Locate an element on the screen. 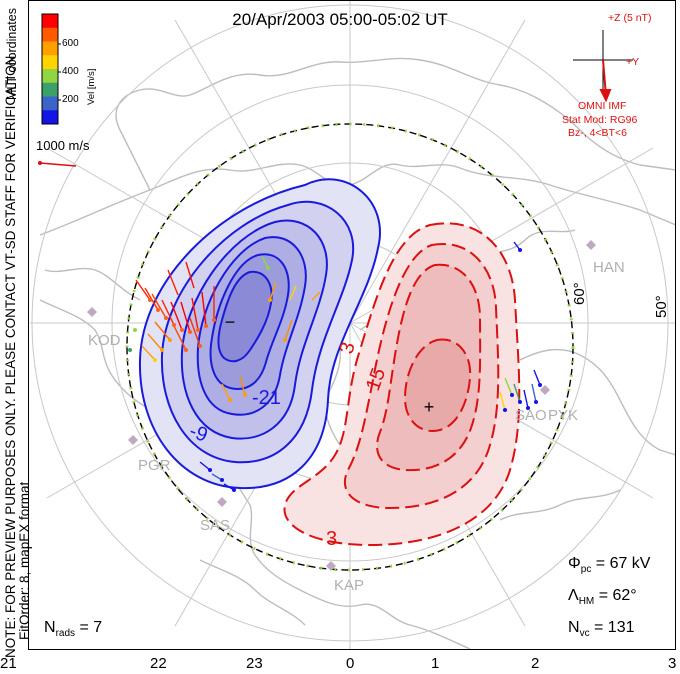  imf-model: Stat Mod: RG96 is located at coordinates (600, 120).